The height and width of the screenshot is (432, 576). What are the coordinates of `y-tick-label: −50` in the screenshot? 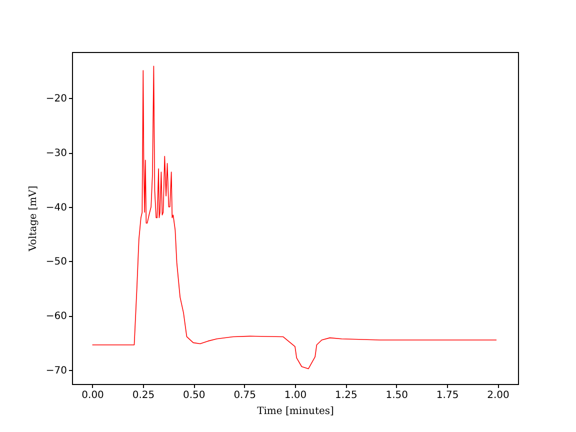 It's located at (56, 262).